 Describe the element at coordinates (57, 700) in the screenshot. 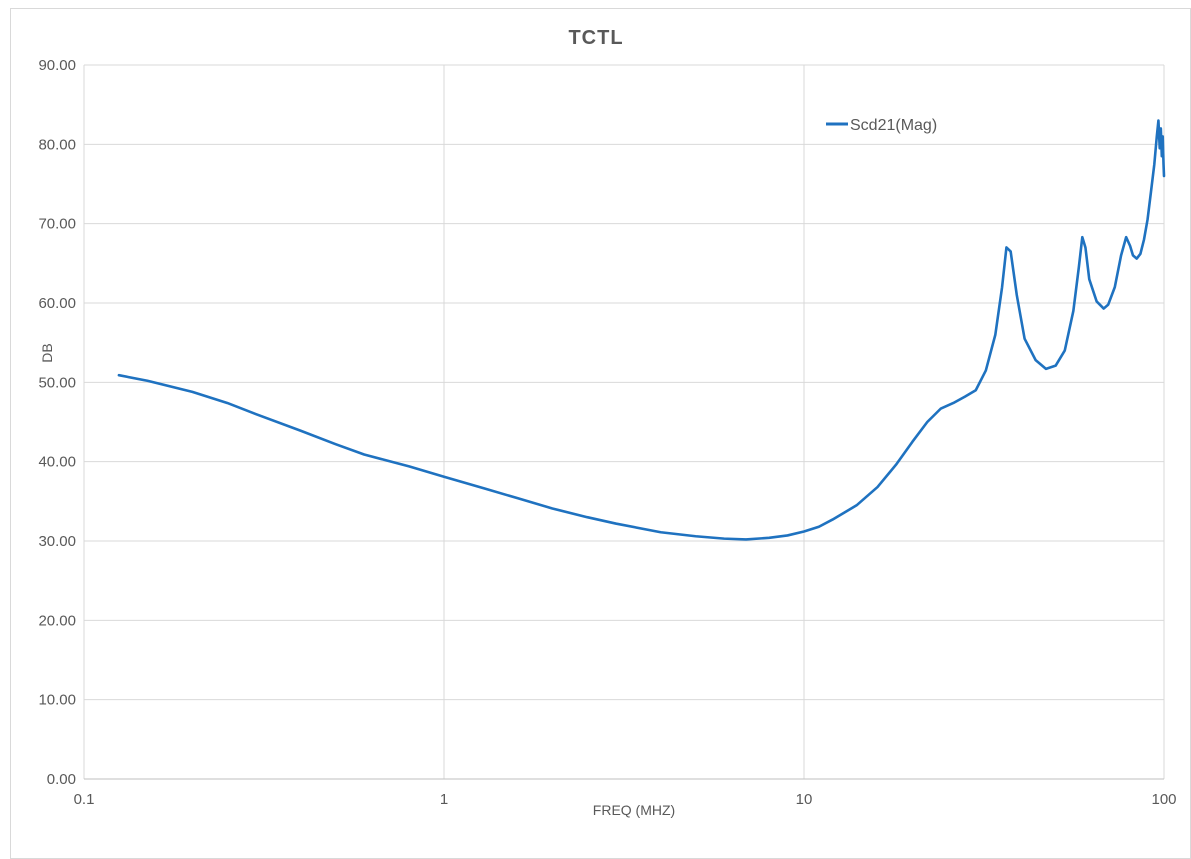

I see `y-tick-label: 10.00` at that location.